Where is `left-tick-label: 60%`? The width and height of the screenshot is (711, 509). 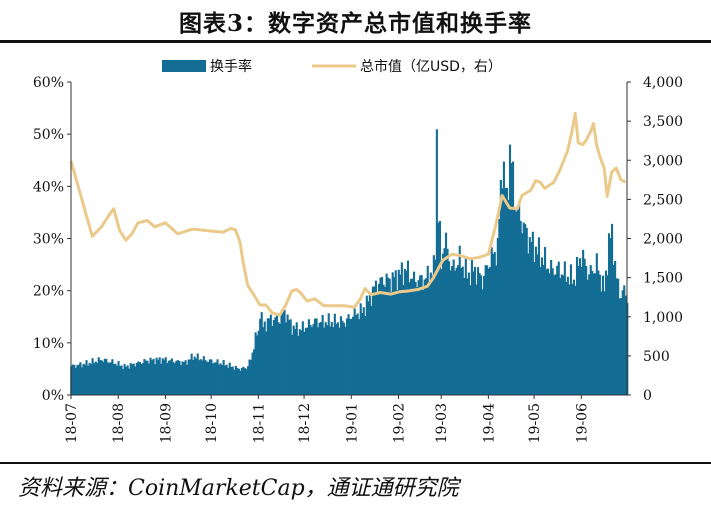
left-tick-label: 60% is located at coordinates (48, 83).